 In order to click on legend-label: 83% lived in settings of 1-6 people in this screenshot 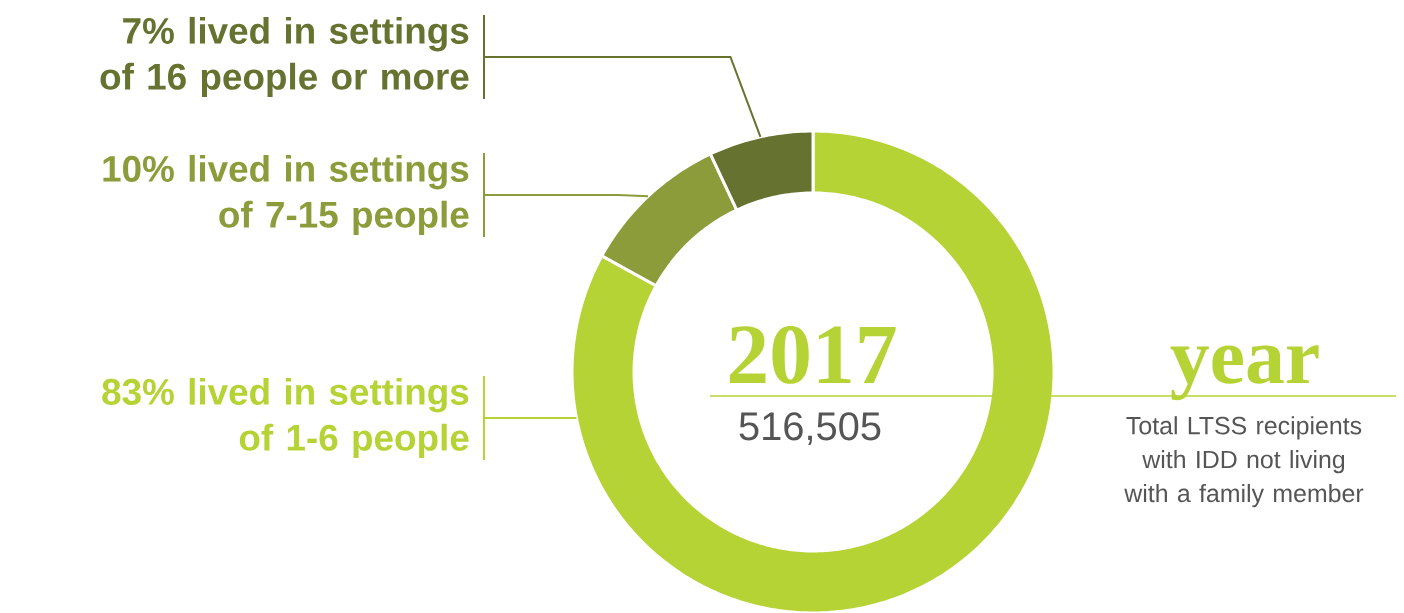, I will do `click(285, 418)`.